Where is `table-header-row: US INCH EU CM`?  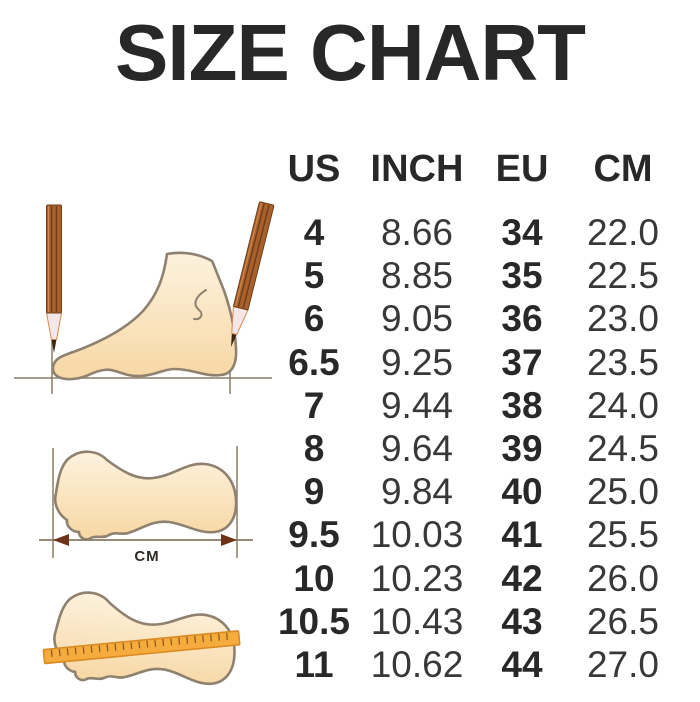
table-header-row: US INCH EU CM is located at coordinates (474, 169).